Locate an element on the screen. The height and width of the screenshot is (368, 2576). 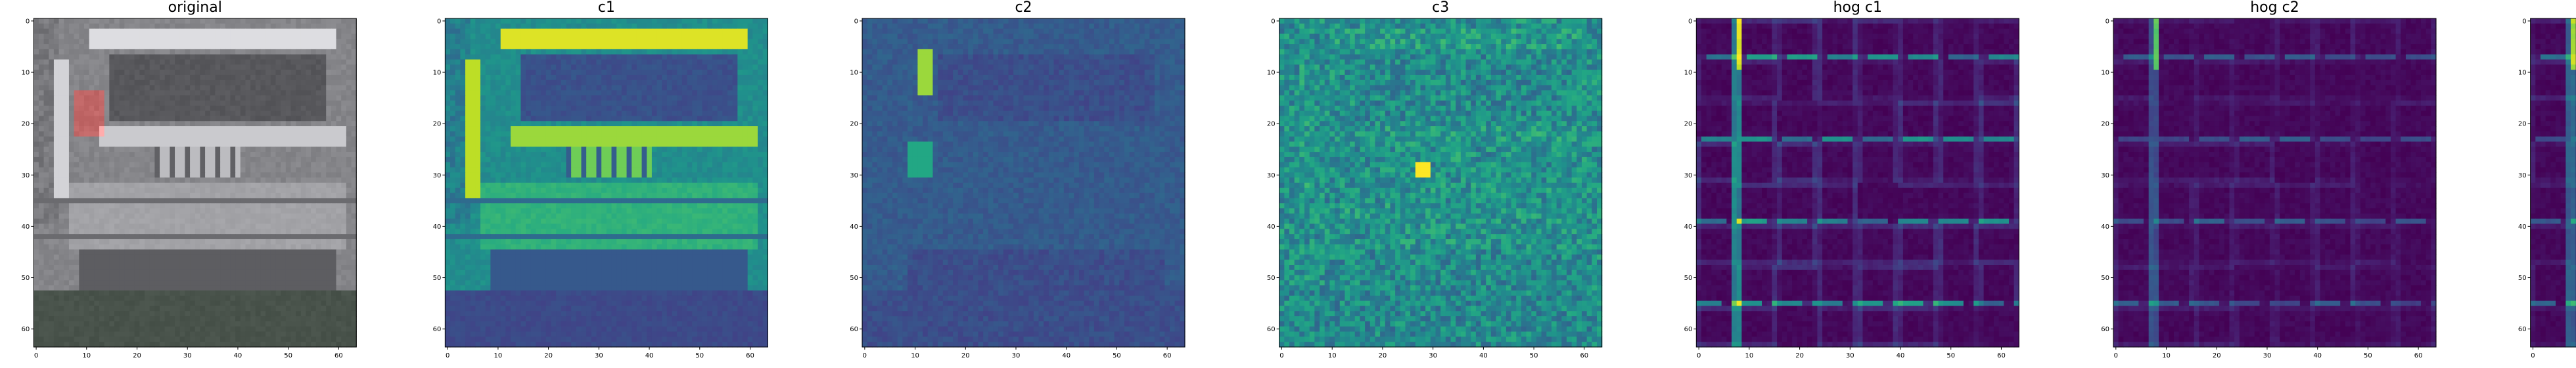
panel-title: c2 is located at coordinates (1023, 8).